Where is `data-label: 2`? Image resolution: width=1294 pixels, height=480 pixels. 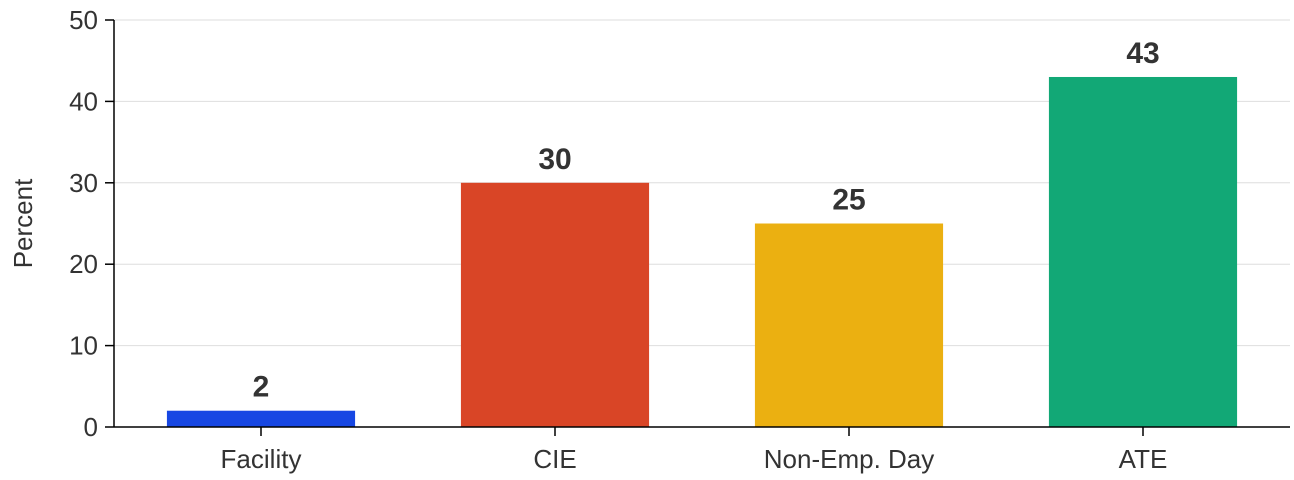 data-label: 2 is located at coordinates (261, 387).